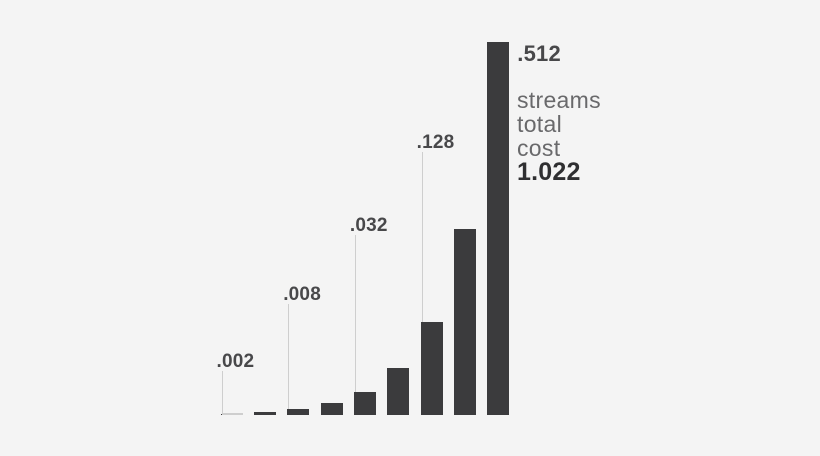 This screenshot has height=456, width=820. I want to click on annotation-line-cost: cost, so click(539, 148).